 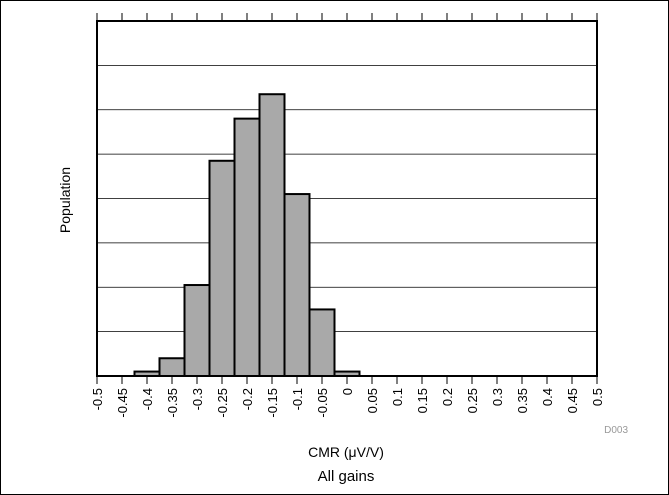 What do you see at coordinates (547, 397) in the screenshot?
I see `x-tick-label: 0.4` at bounding box center [547, 397].